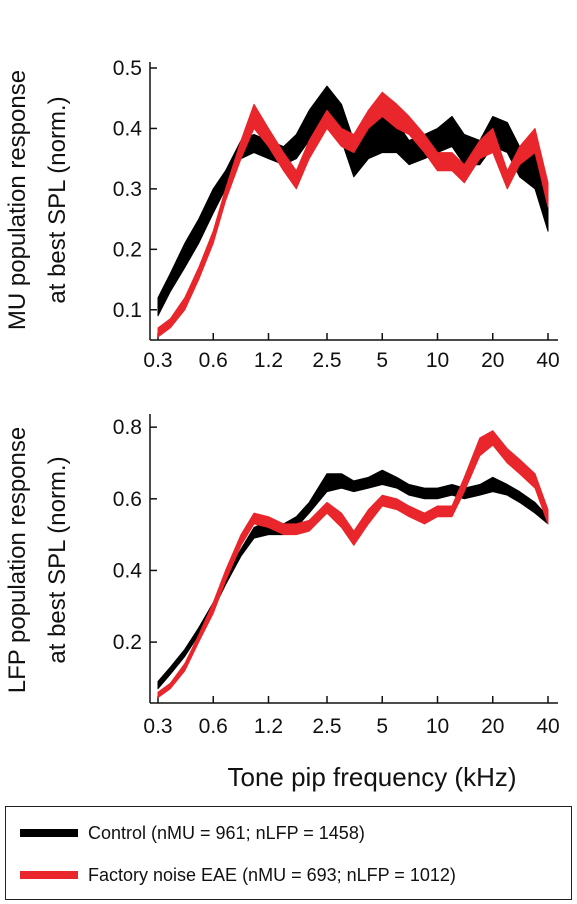  I want to click on legend-swatch-eae, so click(49, 875).